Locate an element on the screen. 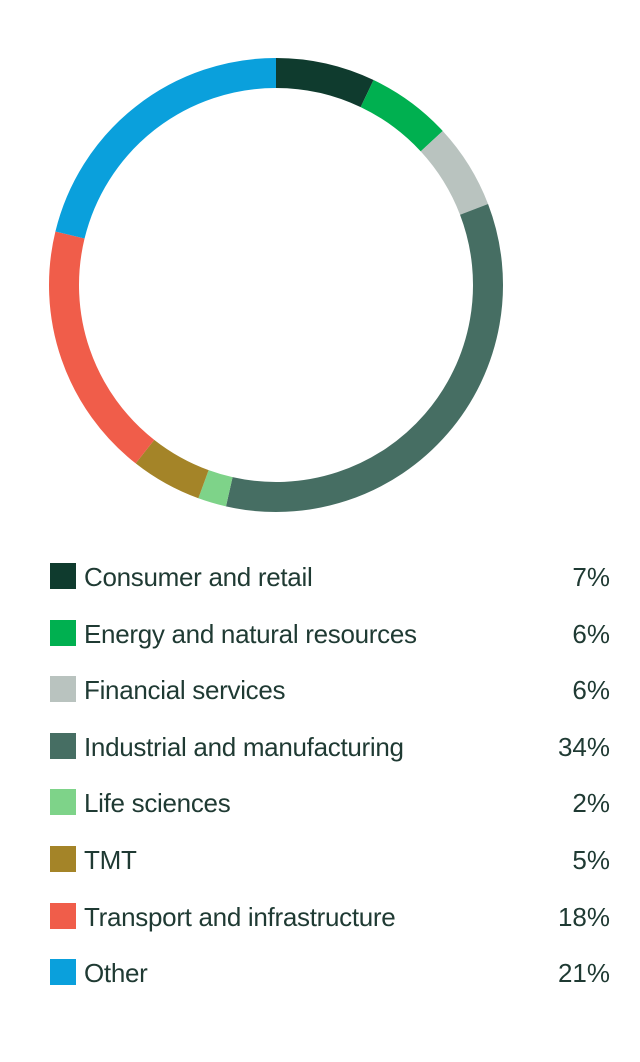 The image size is (640, 1062). legend-row-tmt: TMT 5% is located at coordinates (330, 871).